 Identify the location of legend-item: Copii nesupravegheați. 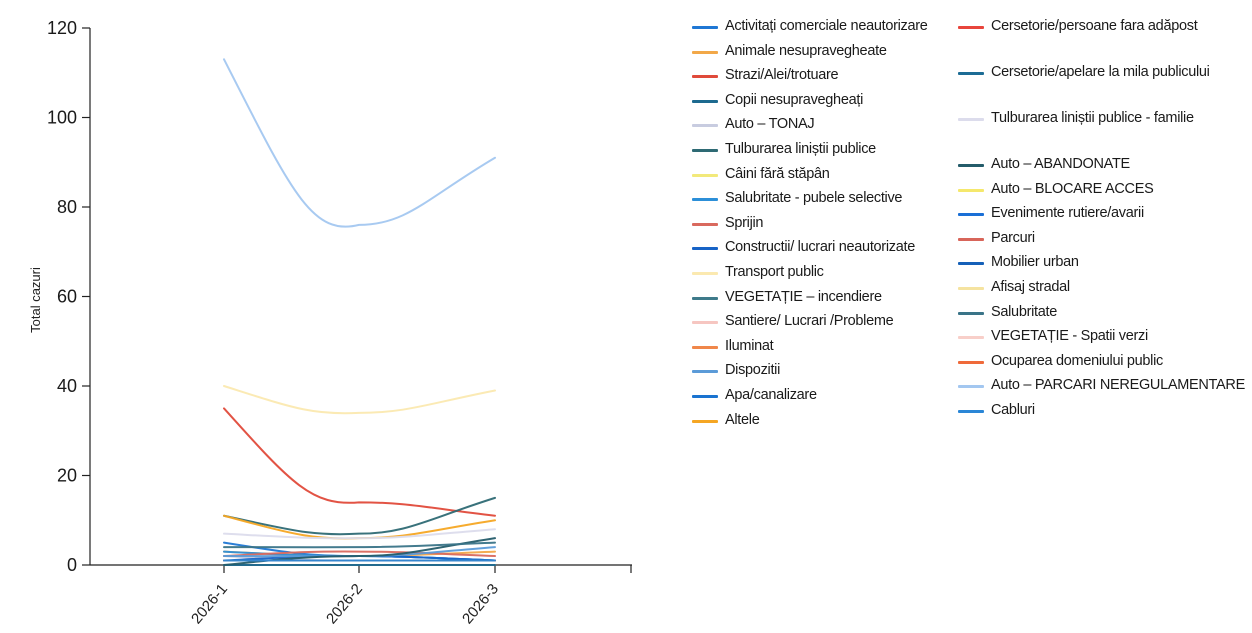
(824, 104).